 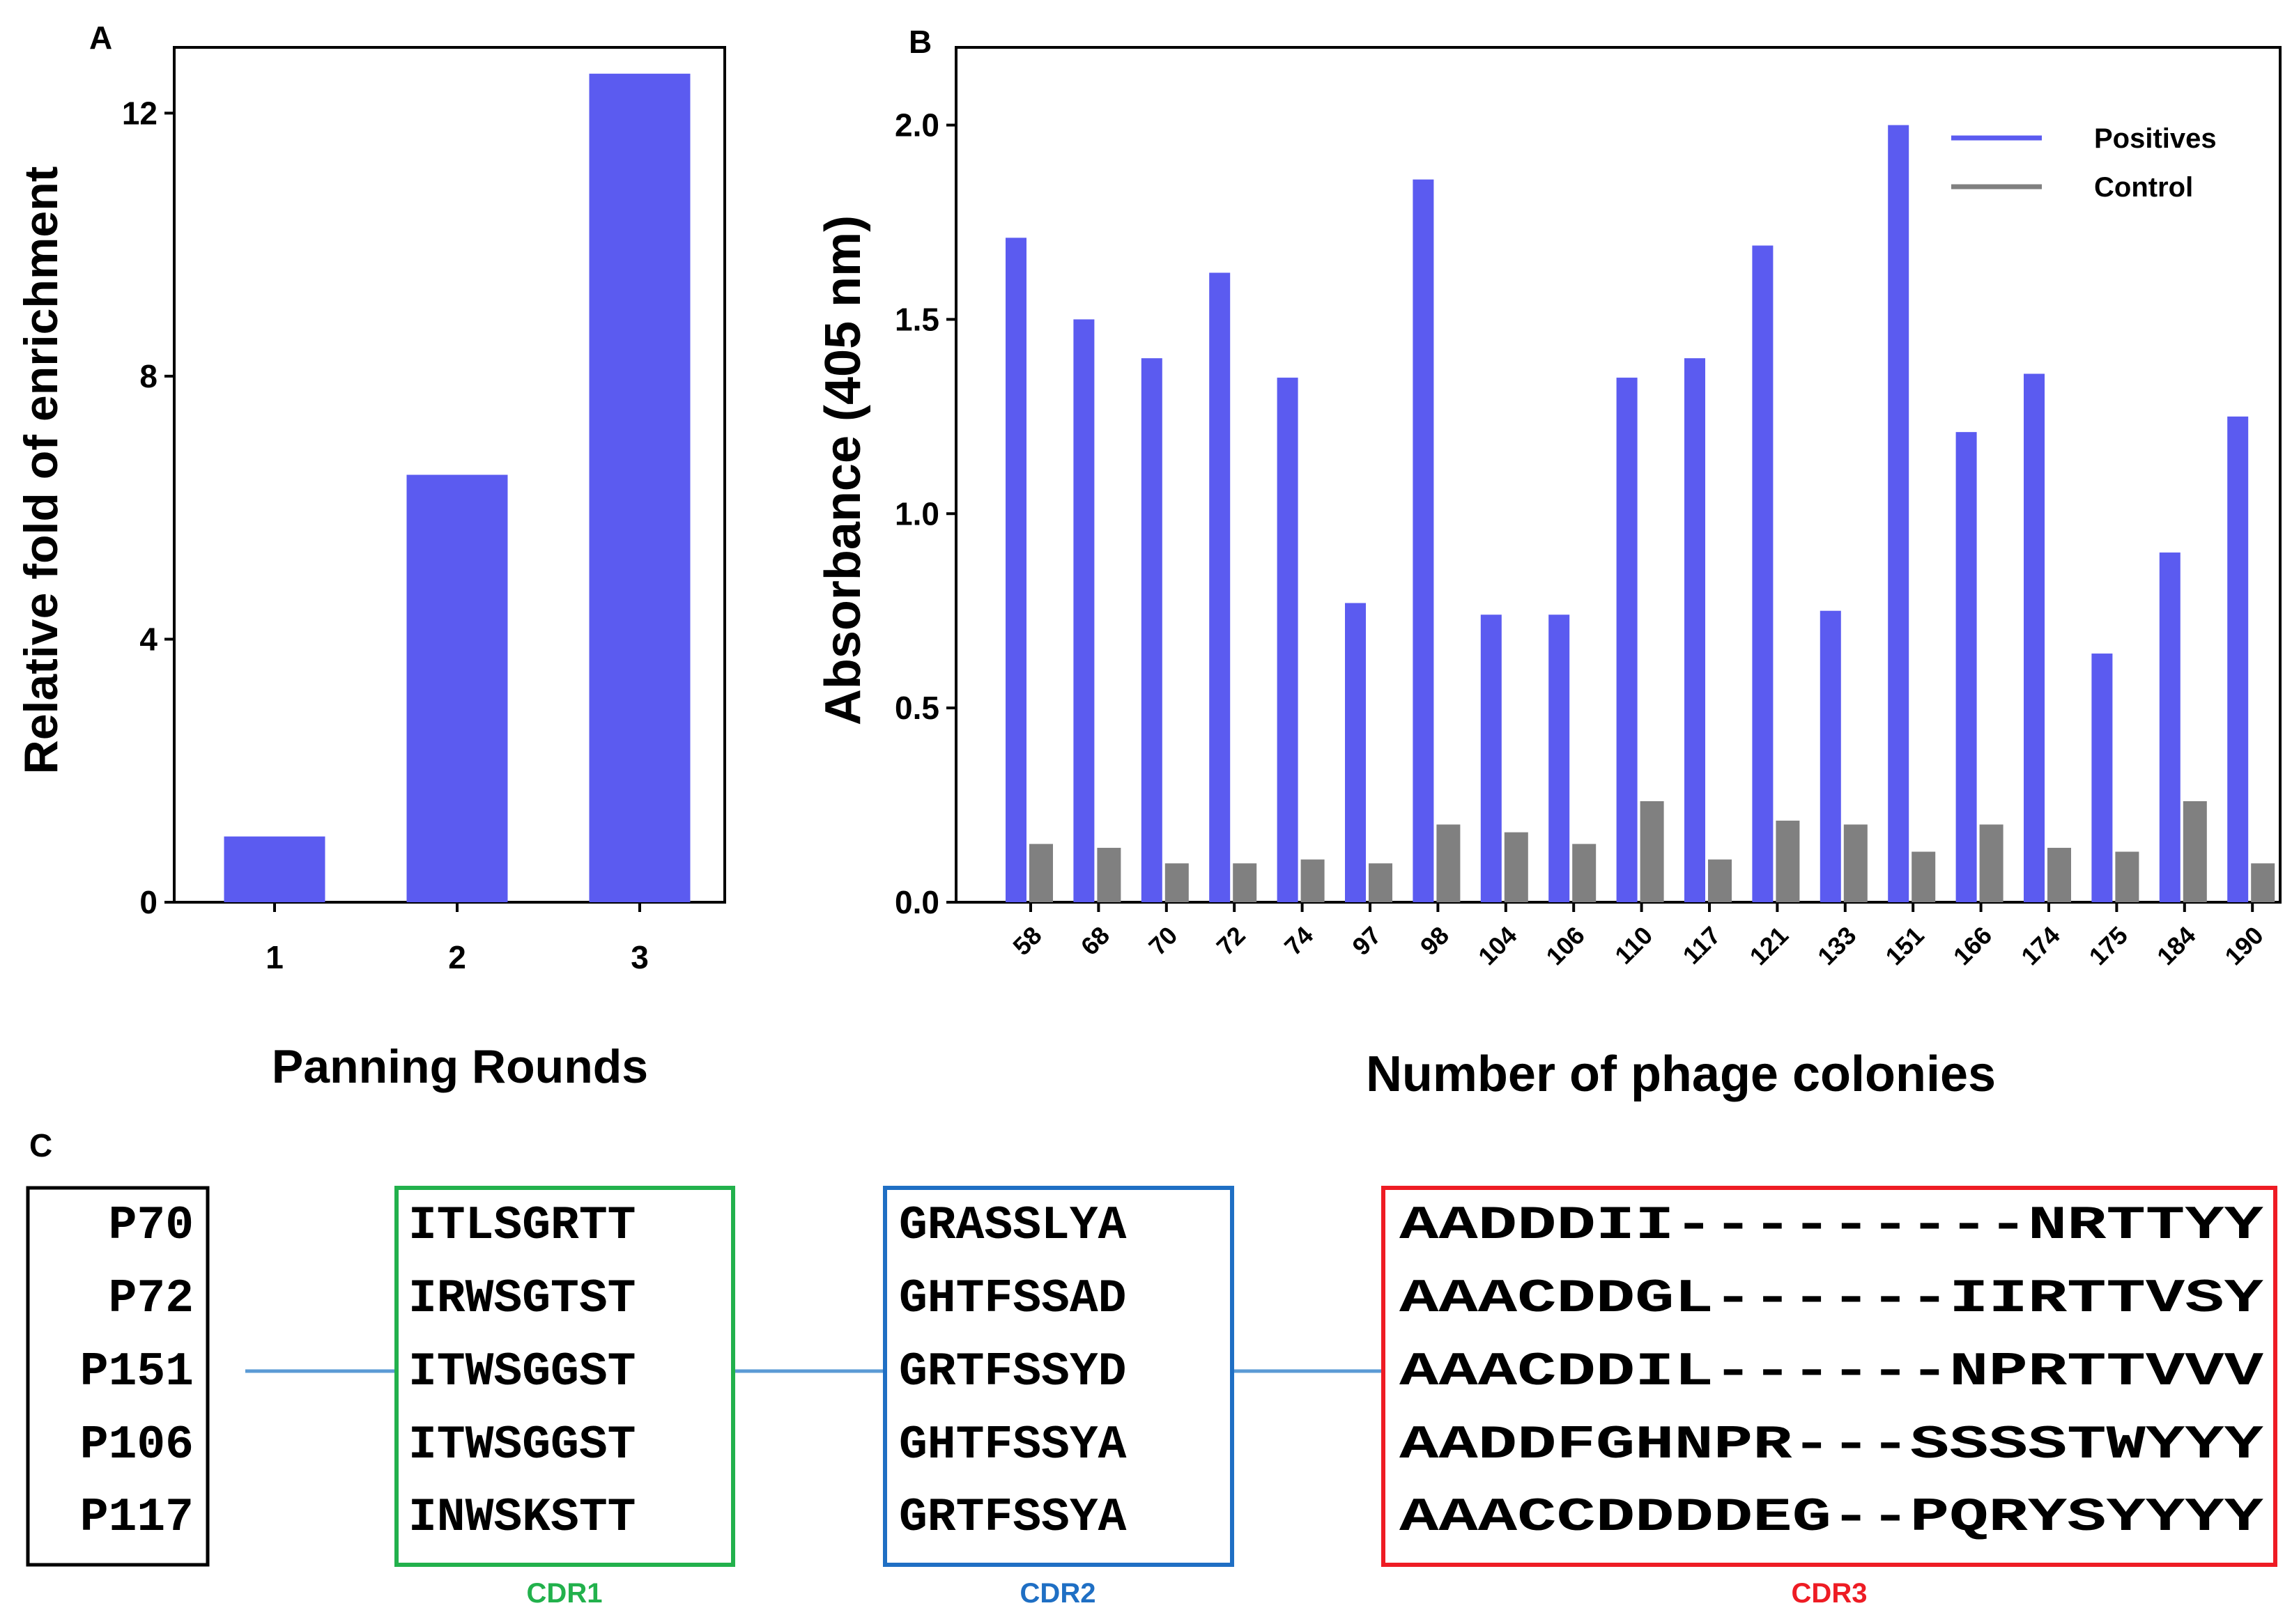 What do you see at coordinates (151, 1226) in the screenshot?
I see `clone-label: P70` at bounding box center [151, 1226].